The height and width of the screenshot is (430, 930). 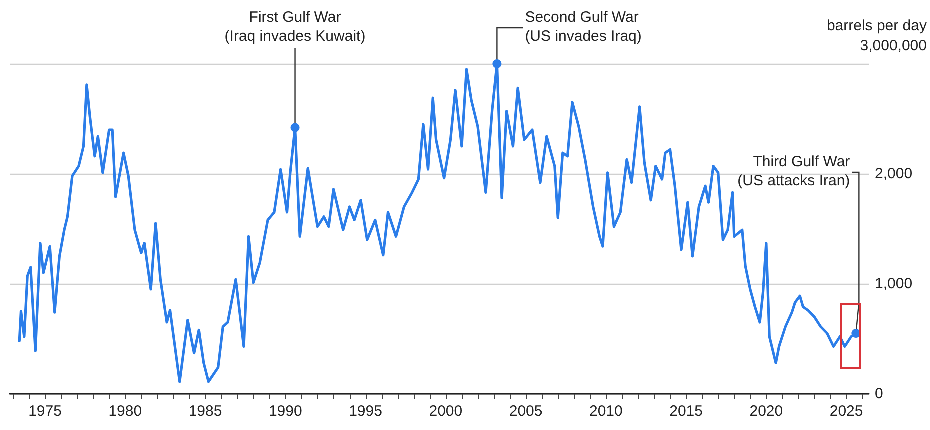 What do you see at coordinates (526, 411) in the screenshot?
I see `x-tick-label: 2005` at bounding box center [526, 411].